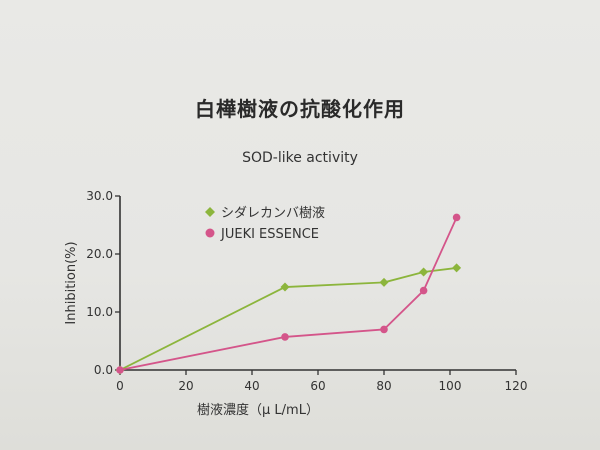 The width and height of the screenshot is (600, 450). What do you see at coordinates (210, 233) in the screenshot?
I see `legend-marker-circle` at bounding box center [210, 233].